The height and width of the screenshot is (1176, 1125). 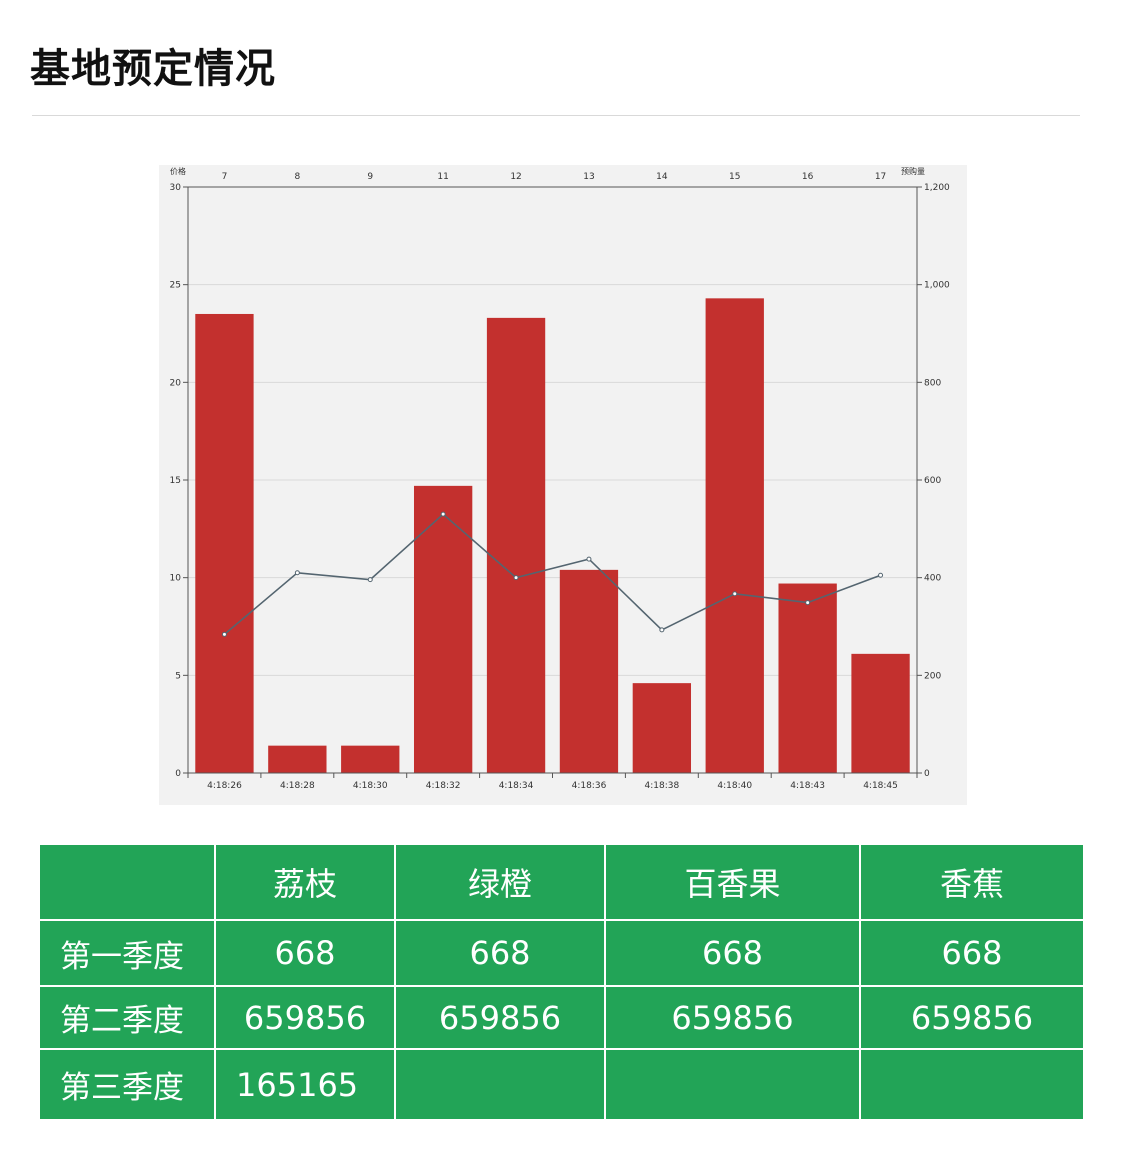 I want to click on right-tick-label: 800, so click(x=932, y=383).